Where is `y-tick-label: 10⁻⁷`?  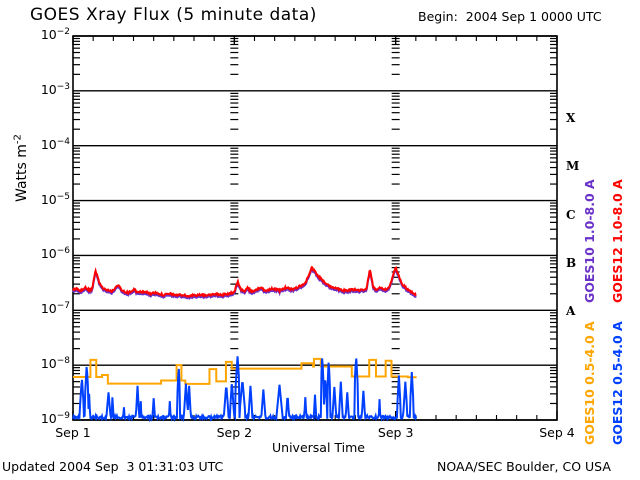
y-tick-label: 10⁻⁷ is located at coordinates (55, 309).